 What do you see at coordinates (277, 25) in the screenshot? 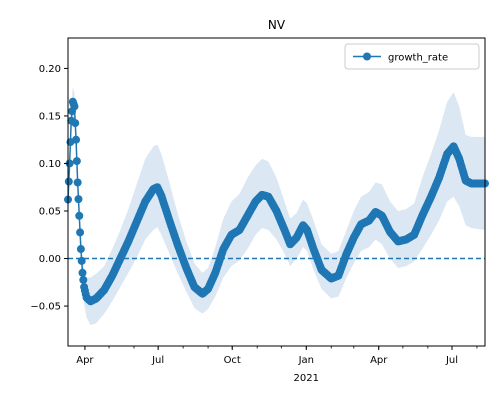
I see `chart-title: NV` at bounding box center [277, 25].